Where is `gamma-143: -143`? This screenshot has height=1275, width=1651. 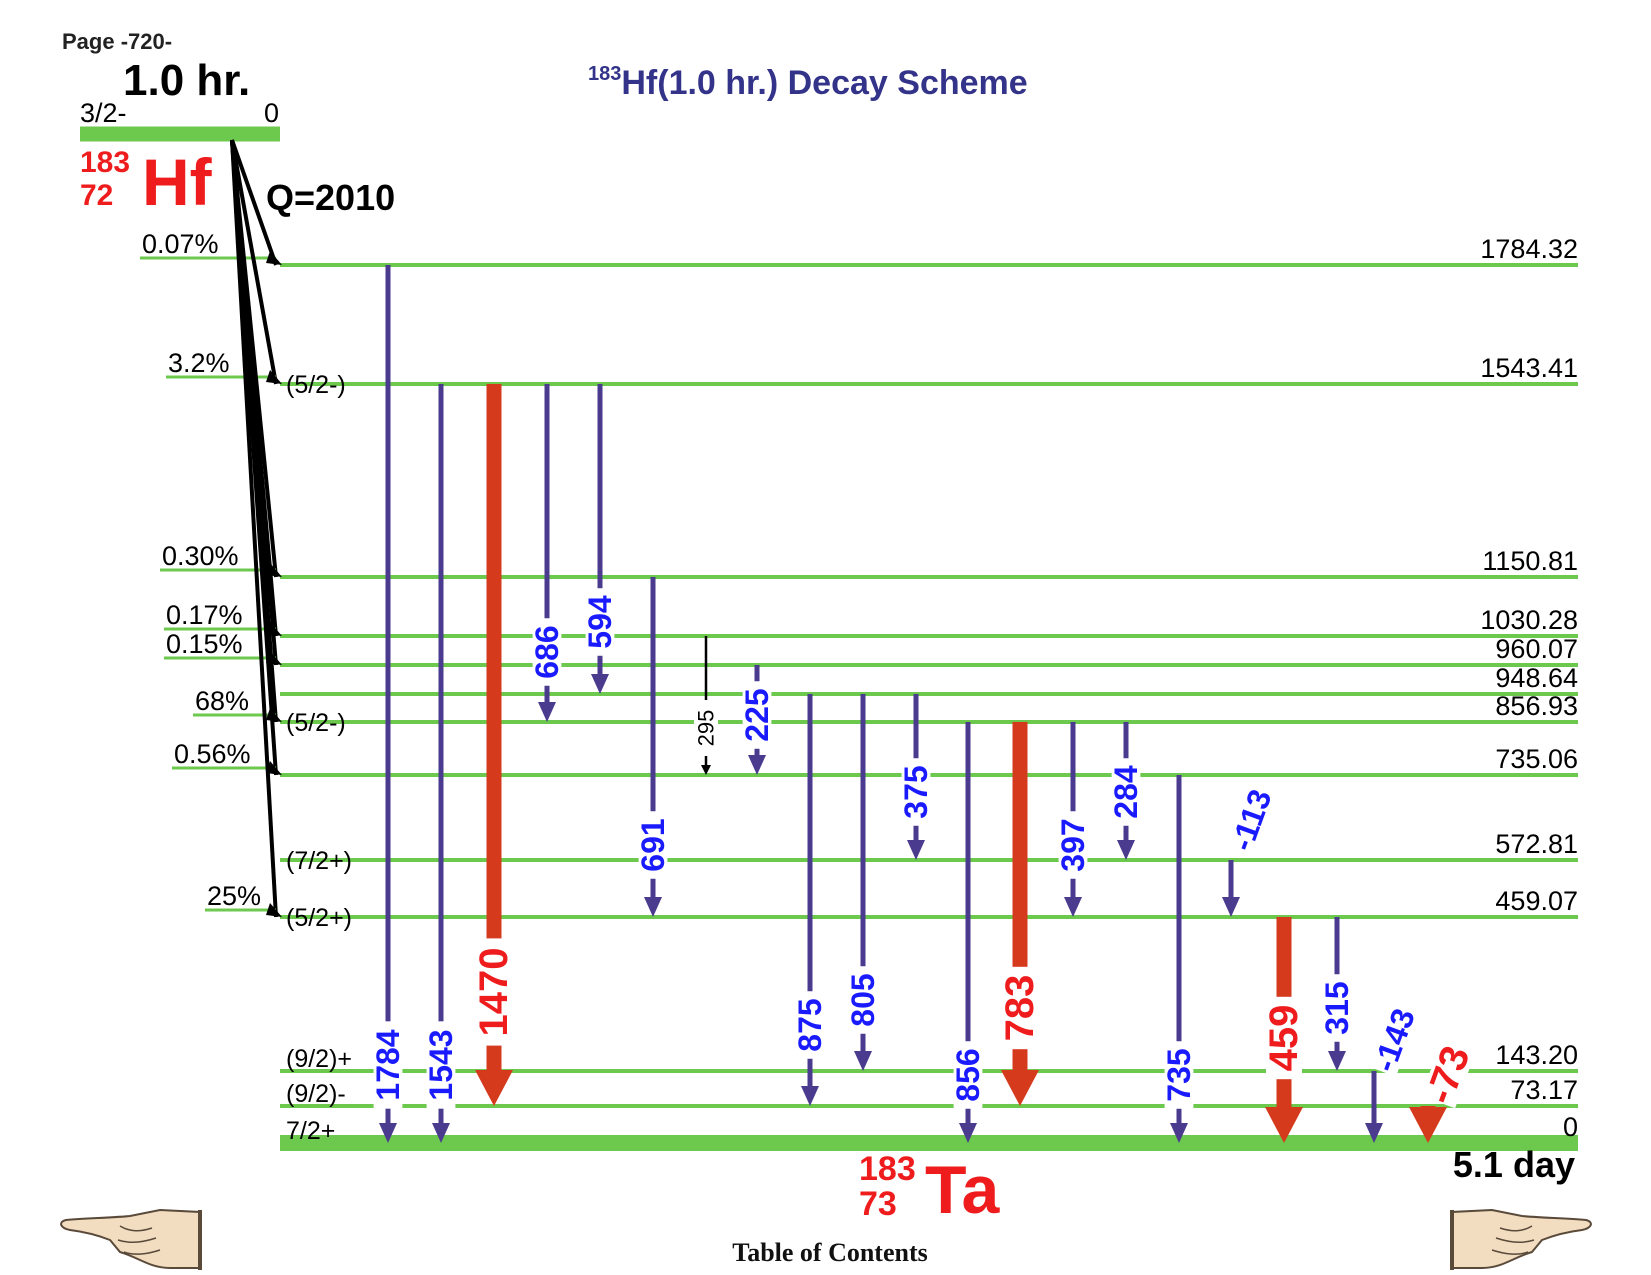
gamma-143: -143 is located at coordinates (1393, 1073).